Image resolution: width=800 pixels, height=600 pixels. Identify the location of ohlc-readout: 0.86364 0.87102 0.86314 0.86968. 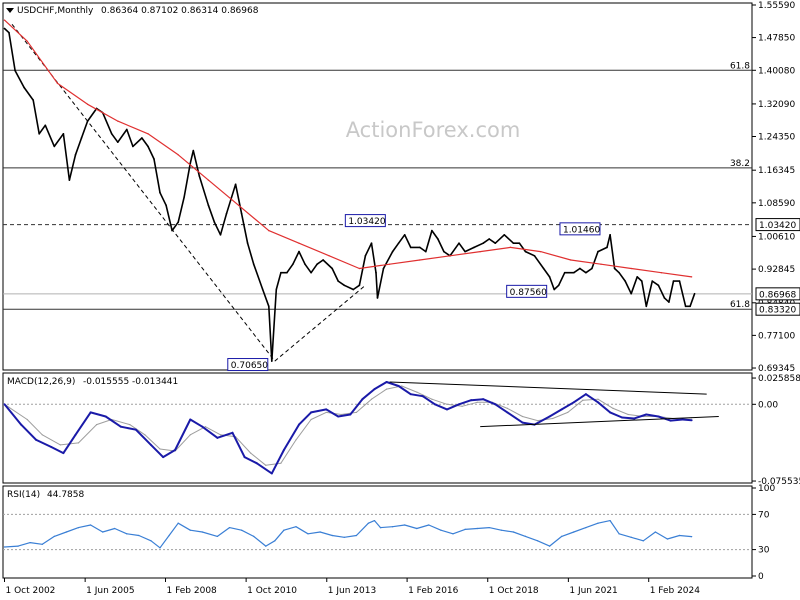
(180, 11).